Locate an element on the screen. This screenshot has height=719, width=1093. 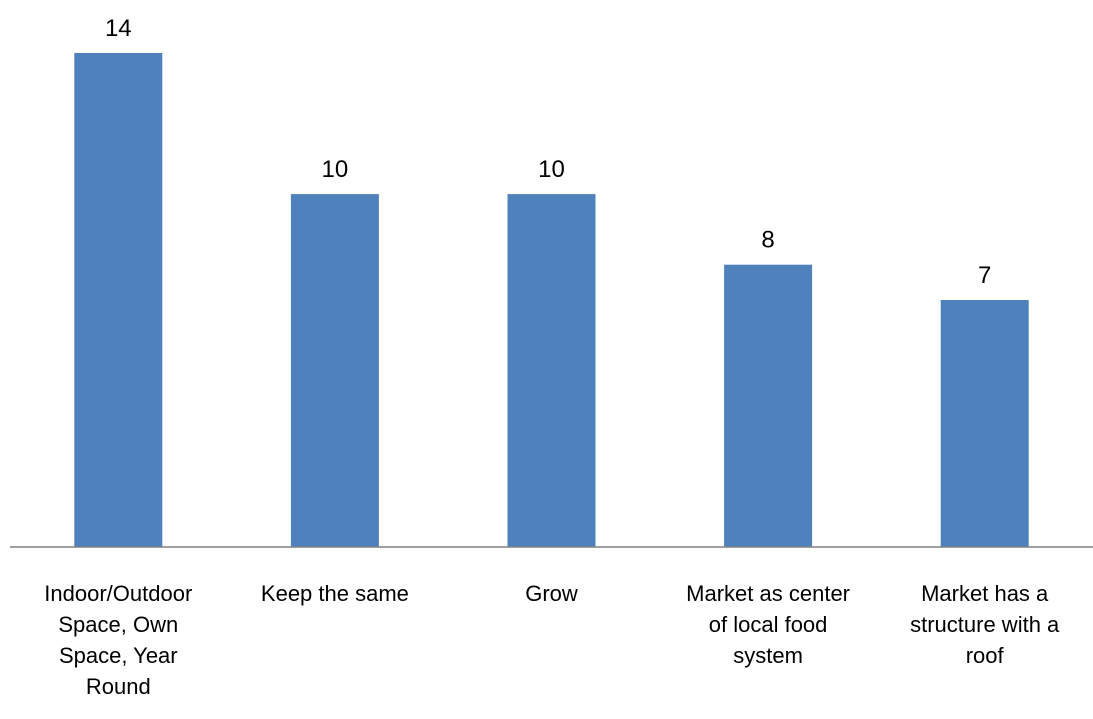
category-label-2: Keep the same is located at coordinates (335, 593).